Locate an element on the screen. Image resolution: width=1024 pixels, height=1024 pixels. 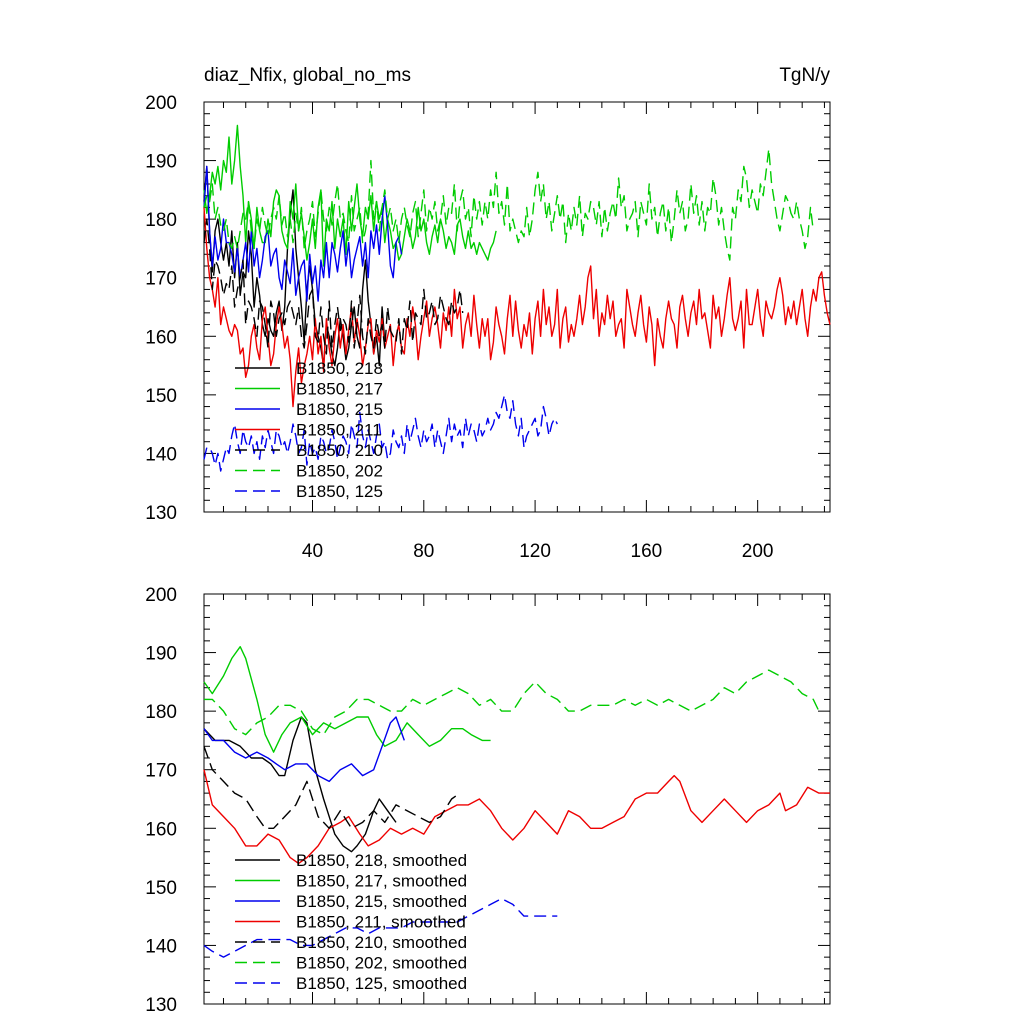
xtick-label: 40 is located at coordinates (312, 551).